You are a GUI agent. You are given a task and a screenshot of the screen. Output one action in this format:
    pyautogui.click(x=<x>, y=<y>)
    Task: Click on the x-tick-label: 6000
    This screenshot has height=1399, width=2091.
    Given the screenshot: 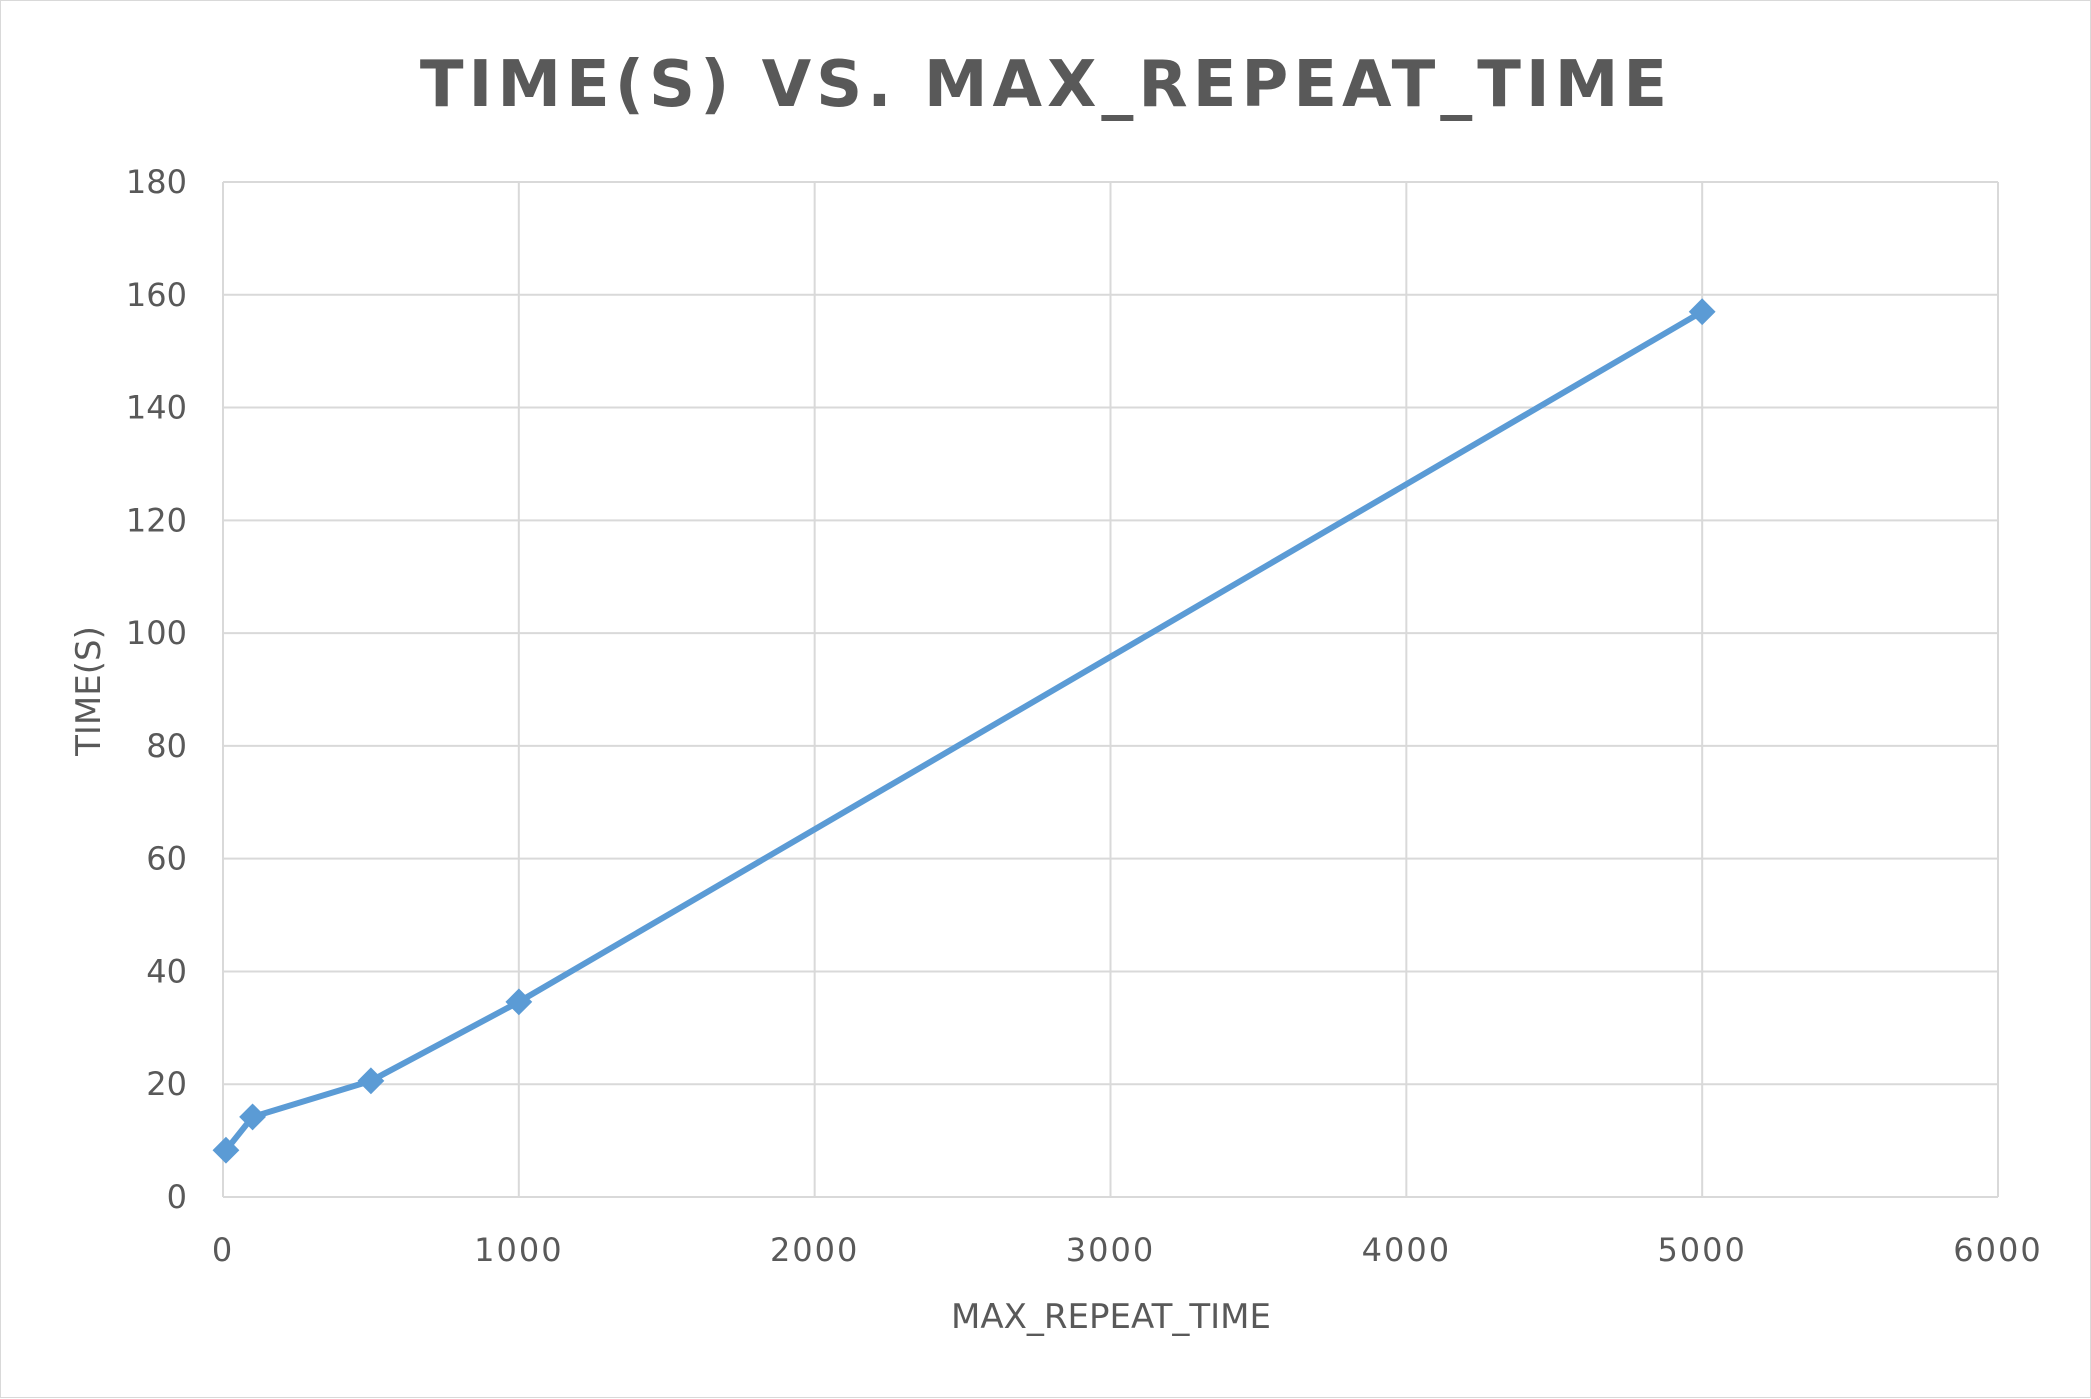 What is the action you would take?
    pyautogui.click(x=1997, y=1250)
    